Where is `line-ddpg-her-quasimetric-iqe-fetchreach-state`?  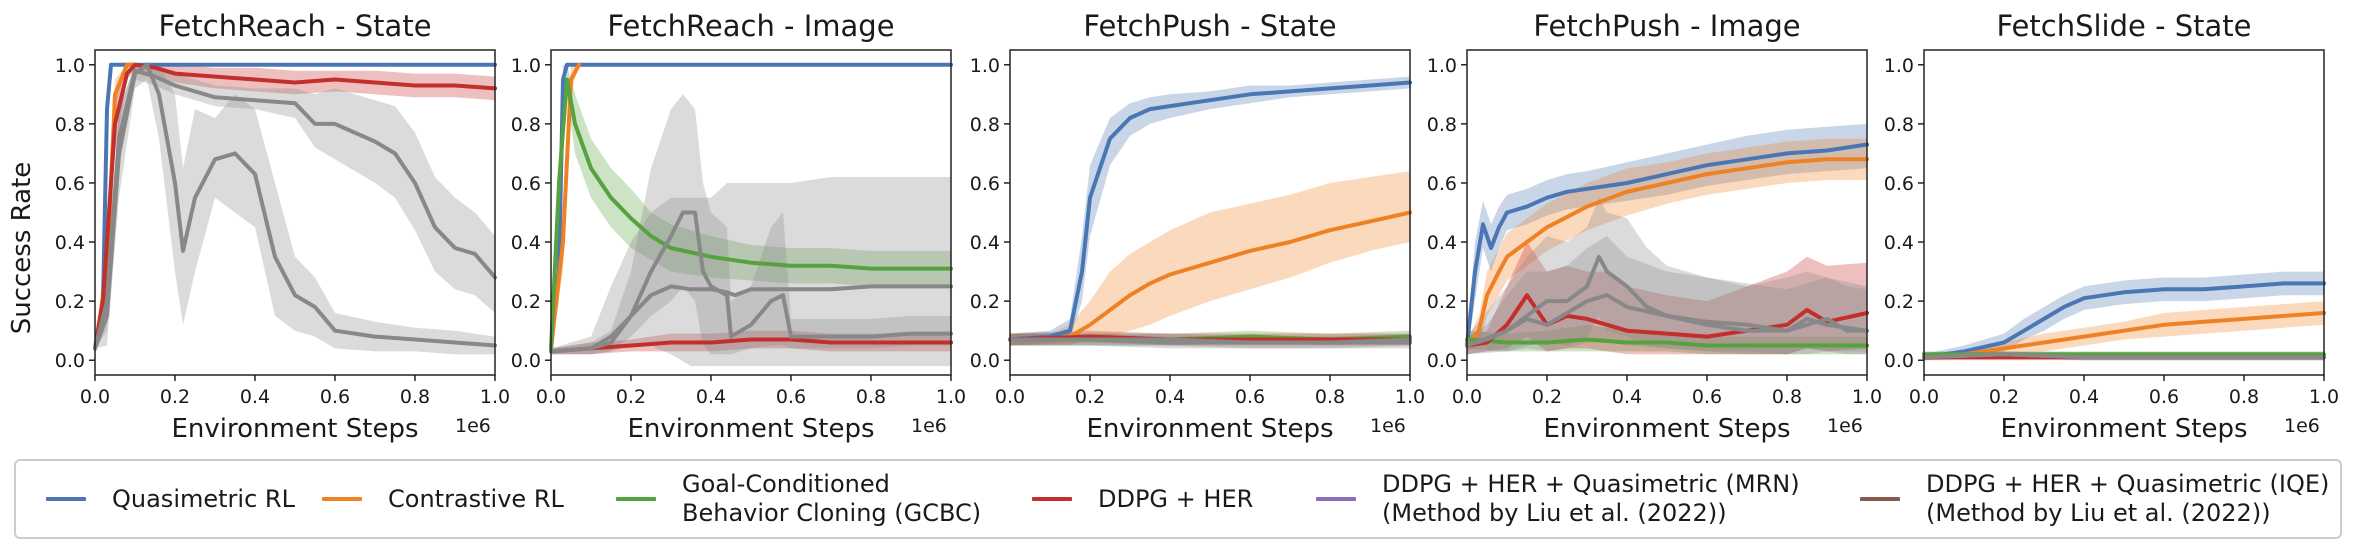
line-ddpg-her-quasimetric-iqe-fetchreach-state is located at coordinates (295, 209).